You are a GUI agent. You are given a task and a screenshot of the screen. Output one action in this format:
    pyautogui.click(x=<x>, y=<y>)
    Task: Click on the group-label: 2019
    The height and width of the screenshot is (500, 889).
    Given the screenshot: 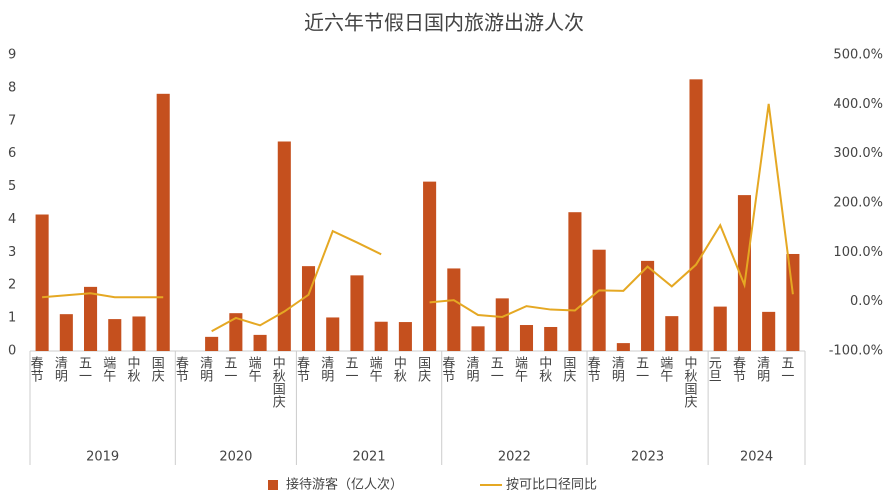 What is the action you would take?
    pyautogui.click(x=102, y=457)
    